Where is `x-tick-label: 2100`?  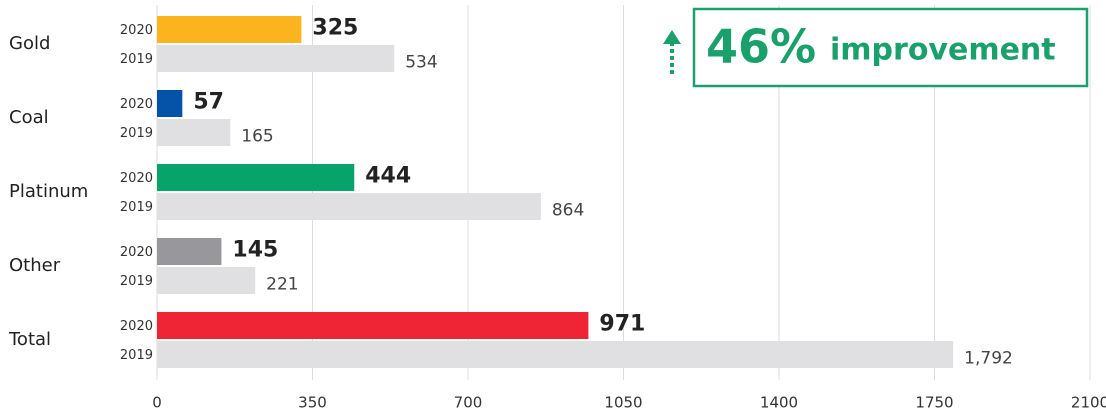
x-tick-label: 2100 is located at coordinates (1088, 403).